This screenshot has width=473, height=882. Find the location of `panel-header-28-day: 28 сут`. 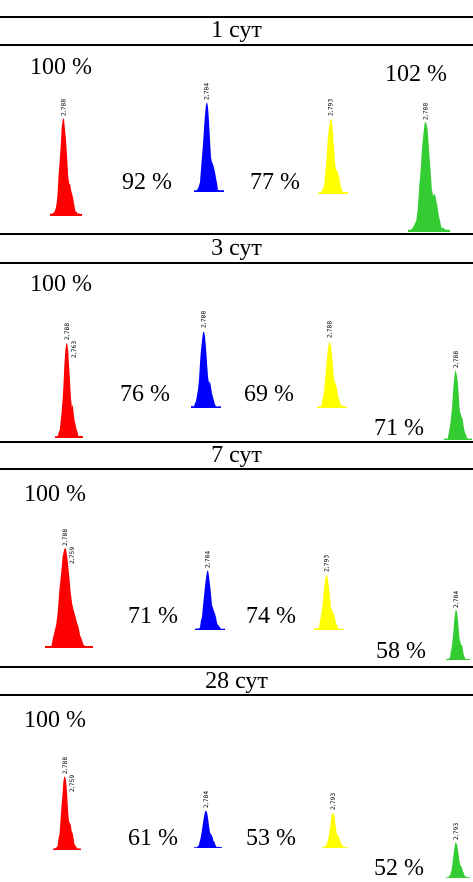

panel-header-28-day: 28 сут is located at coordinates (236, 681).